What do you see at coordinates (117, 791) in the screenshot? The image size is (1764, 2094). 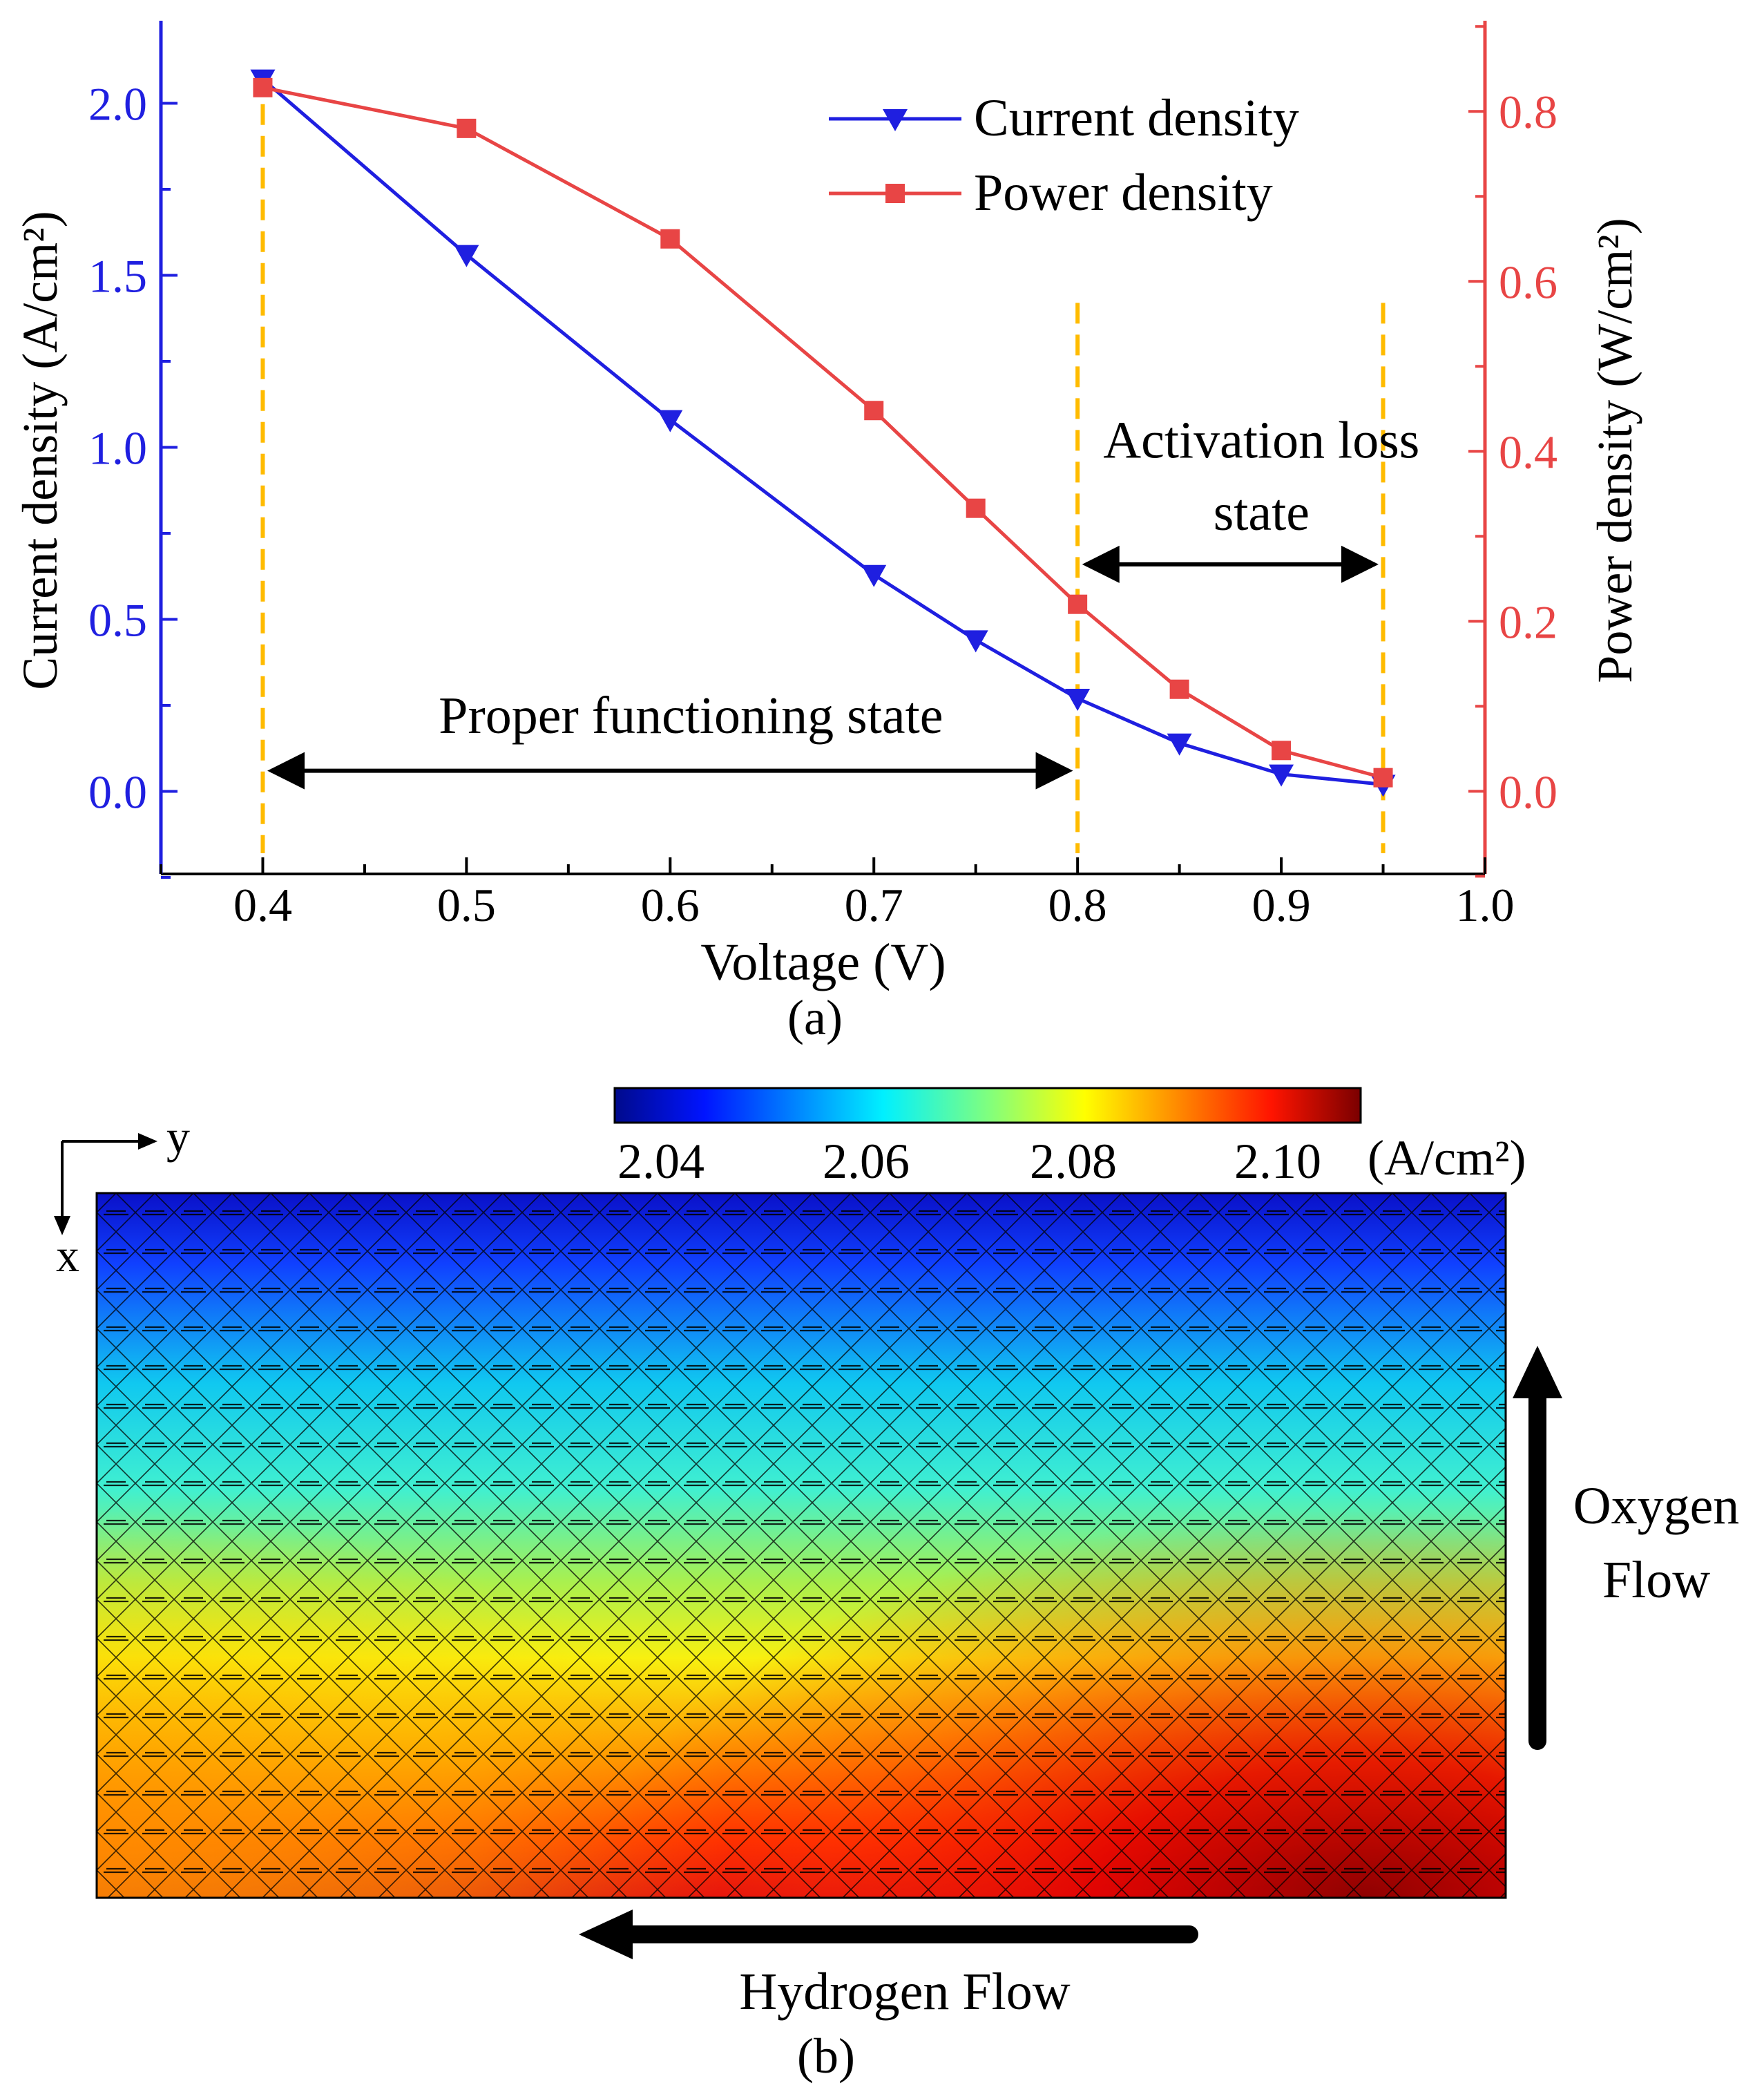 I see `y-left-tick-label: 0.0` at bounding box center [117, 791].